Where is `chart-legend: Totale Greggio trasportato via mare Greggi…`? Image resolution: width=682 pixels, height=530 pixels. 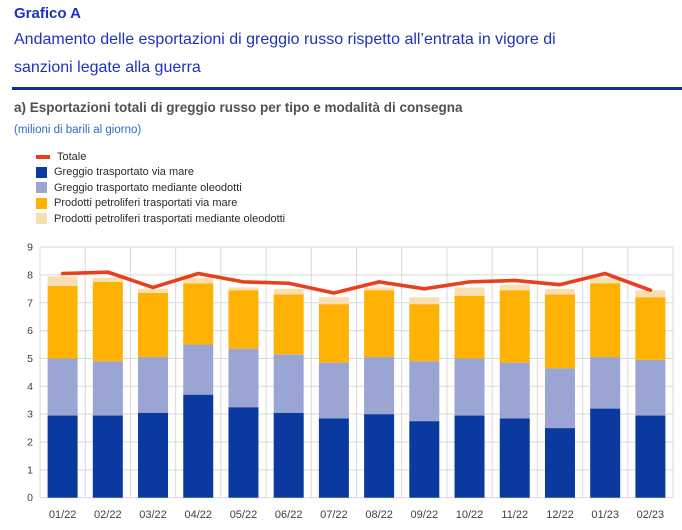 chart-legend: Totale Greggio trasportato via mare Greggi… is located at coordinates (161, 187).